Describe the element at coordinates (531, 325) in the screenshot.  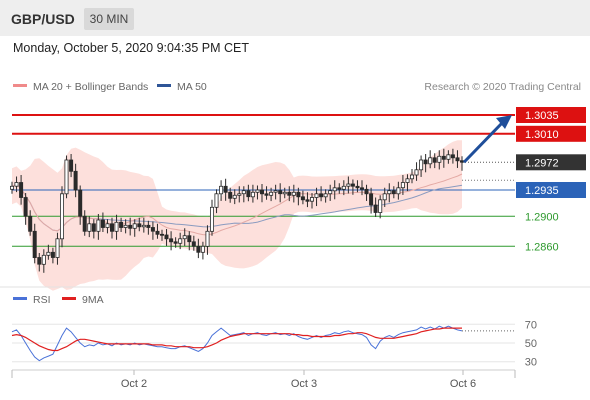
I see `rsi-tick-label: 70` at that location.